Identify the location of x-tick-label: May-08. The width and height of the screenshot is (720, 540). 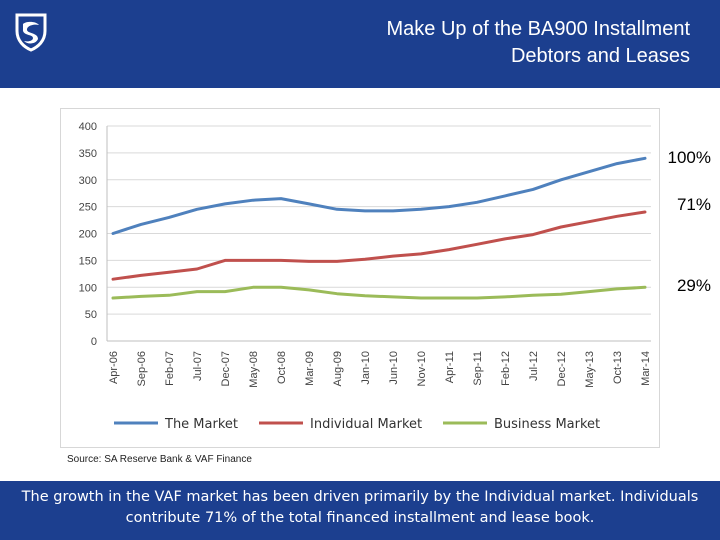
(254, 369).